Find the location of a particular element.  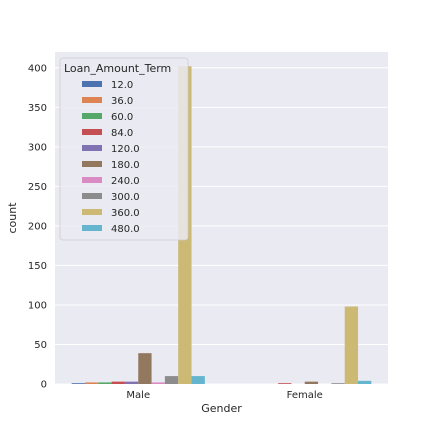

x-axis-label: Gender is located at coordinates (221, 408).